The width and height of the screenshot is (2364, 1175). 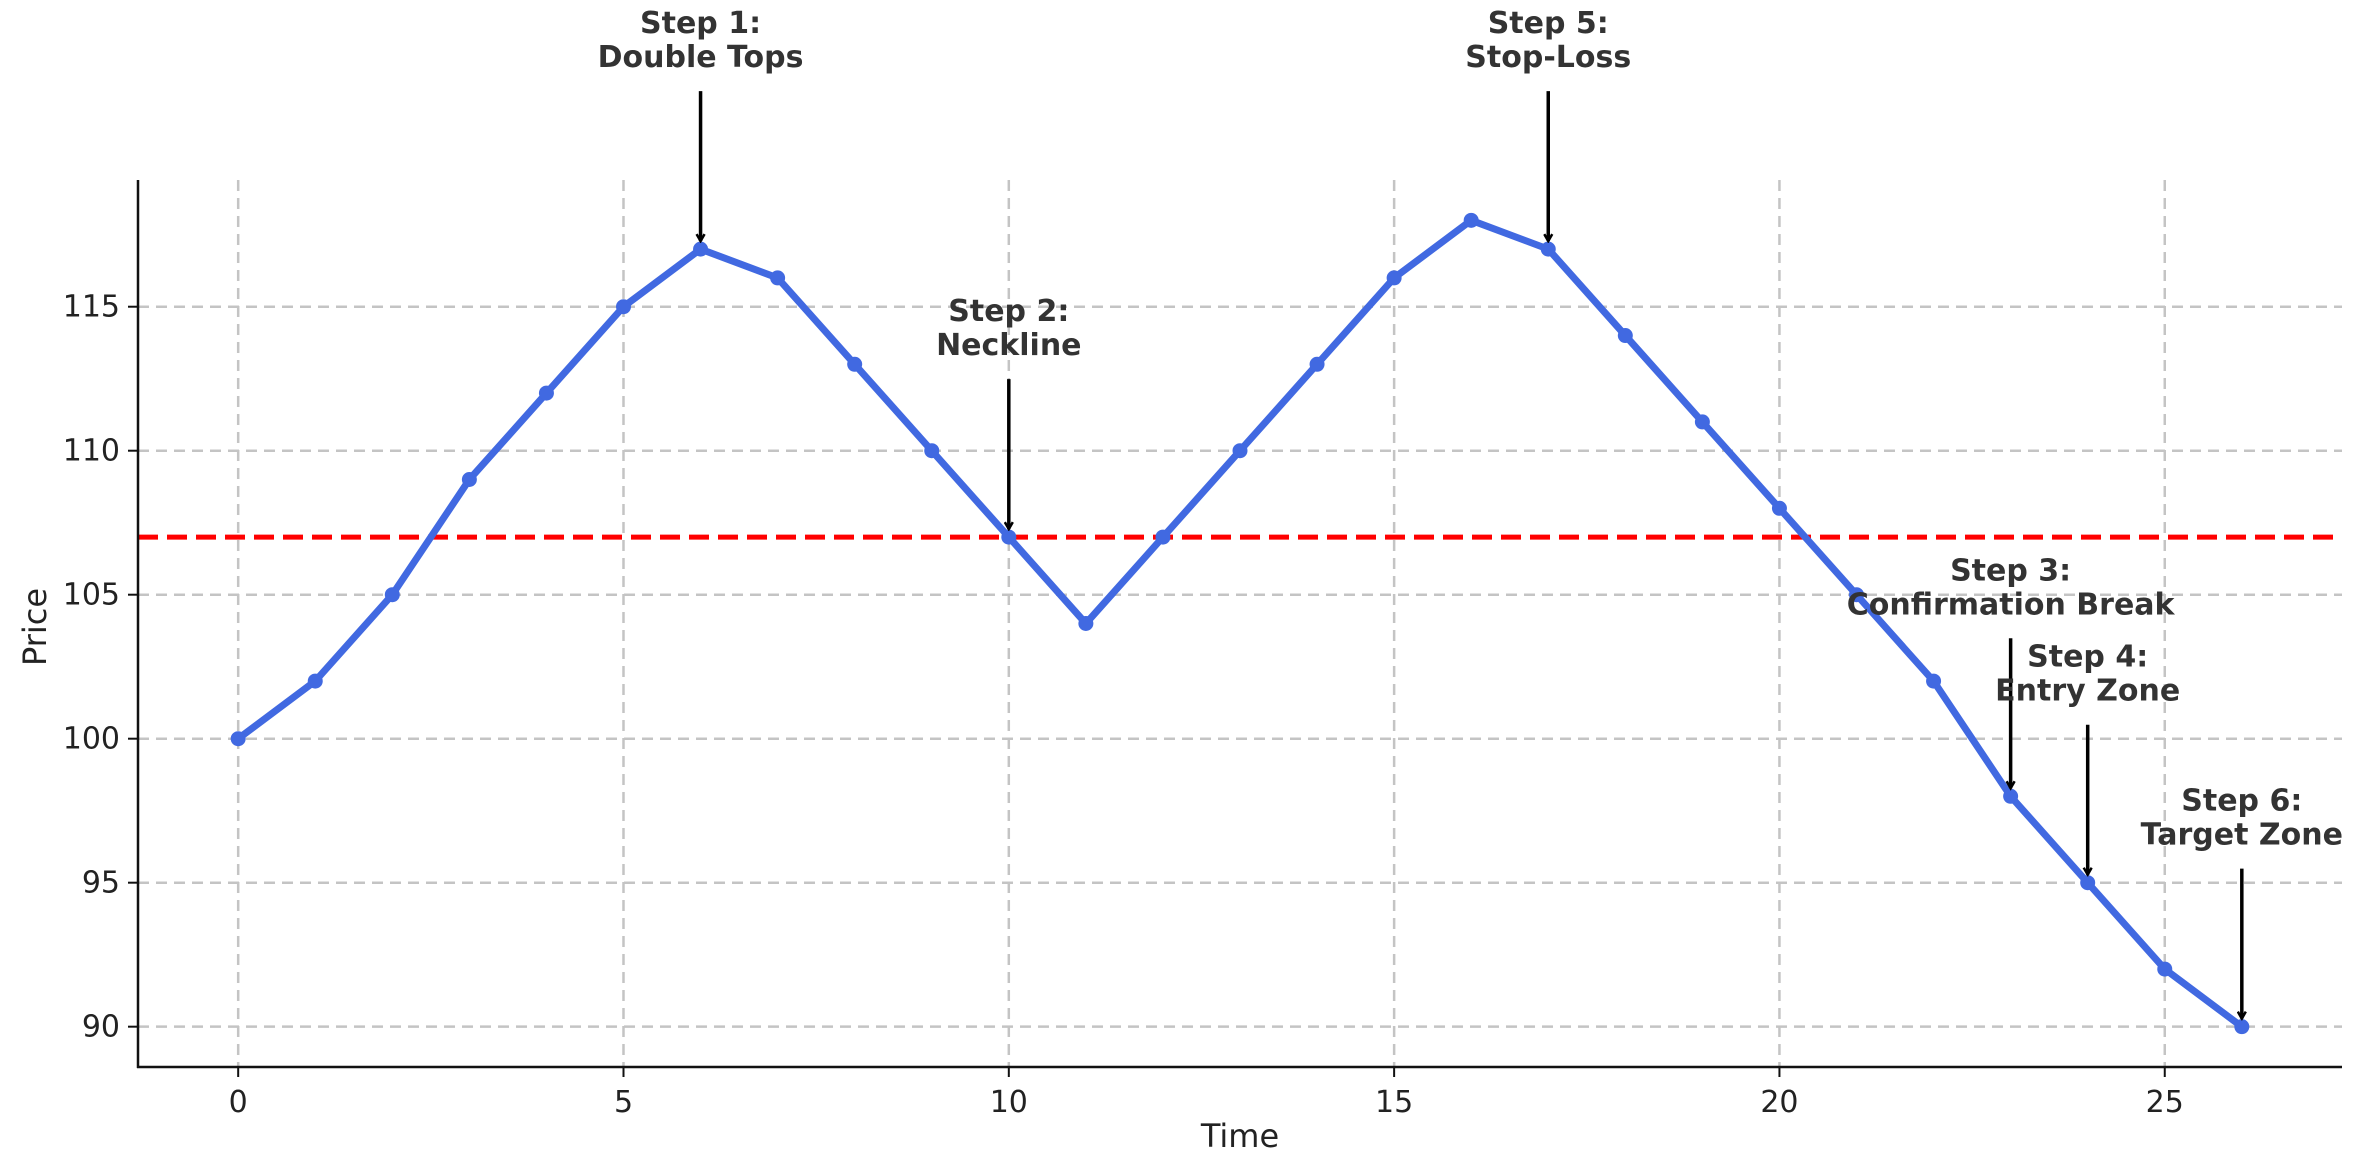 I want to click on x-tick-label: 25, so click(x=2165, y=1102).